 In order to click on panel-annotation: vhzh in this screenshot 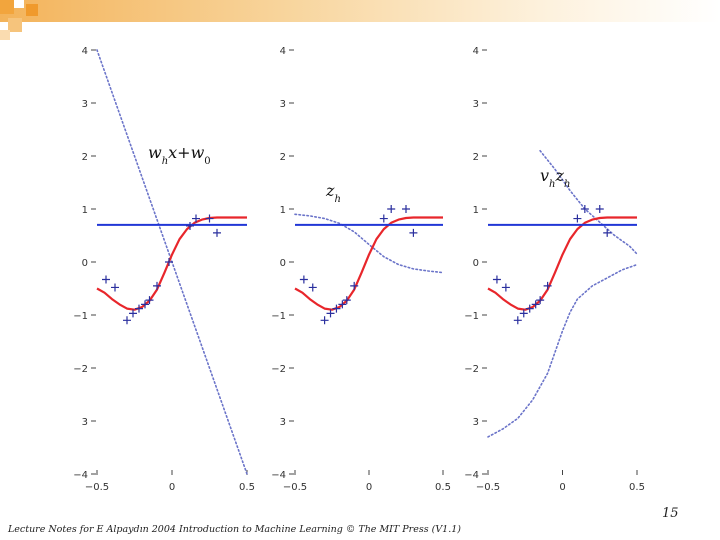, I will do `click(555, 178)`.